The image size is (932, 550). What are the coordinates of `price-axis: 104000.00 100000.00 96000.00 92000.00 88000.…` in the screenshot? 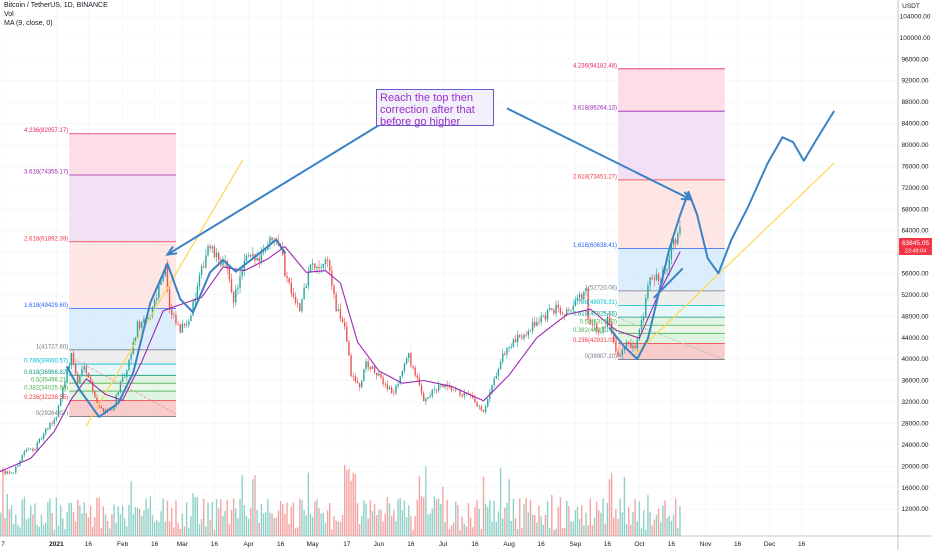 It's located at (915, 263).